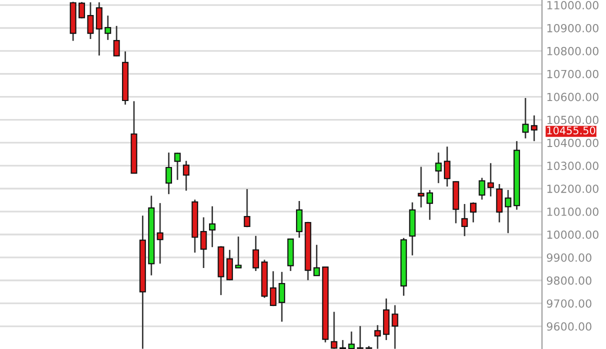 The height and width of the screenshot is (349, 606). Describe the element at coordinates (572, 5) in the screenshot. I see `y-tick-label: 11000.00` at that location.